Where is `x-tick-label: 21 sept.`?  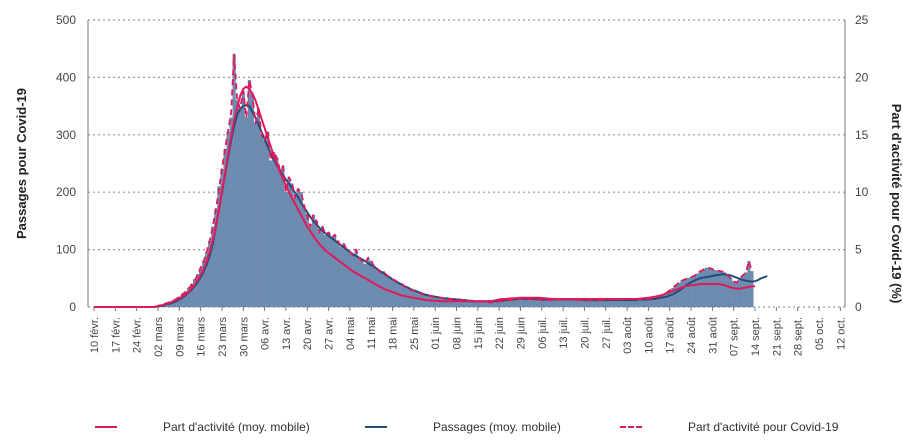 x-tick-label: 21 sept. is located at coordinates (777, 336).